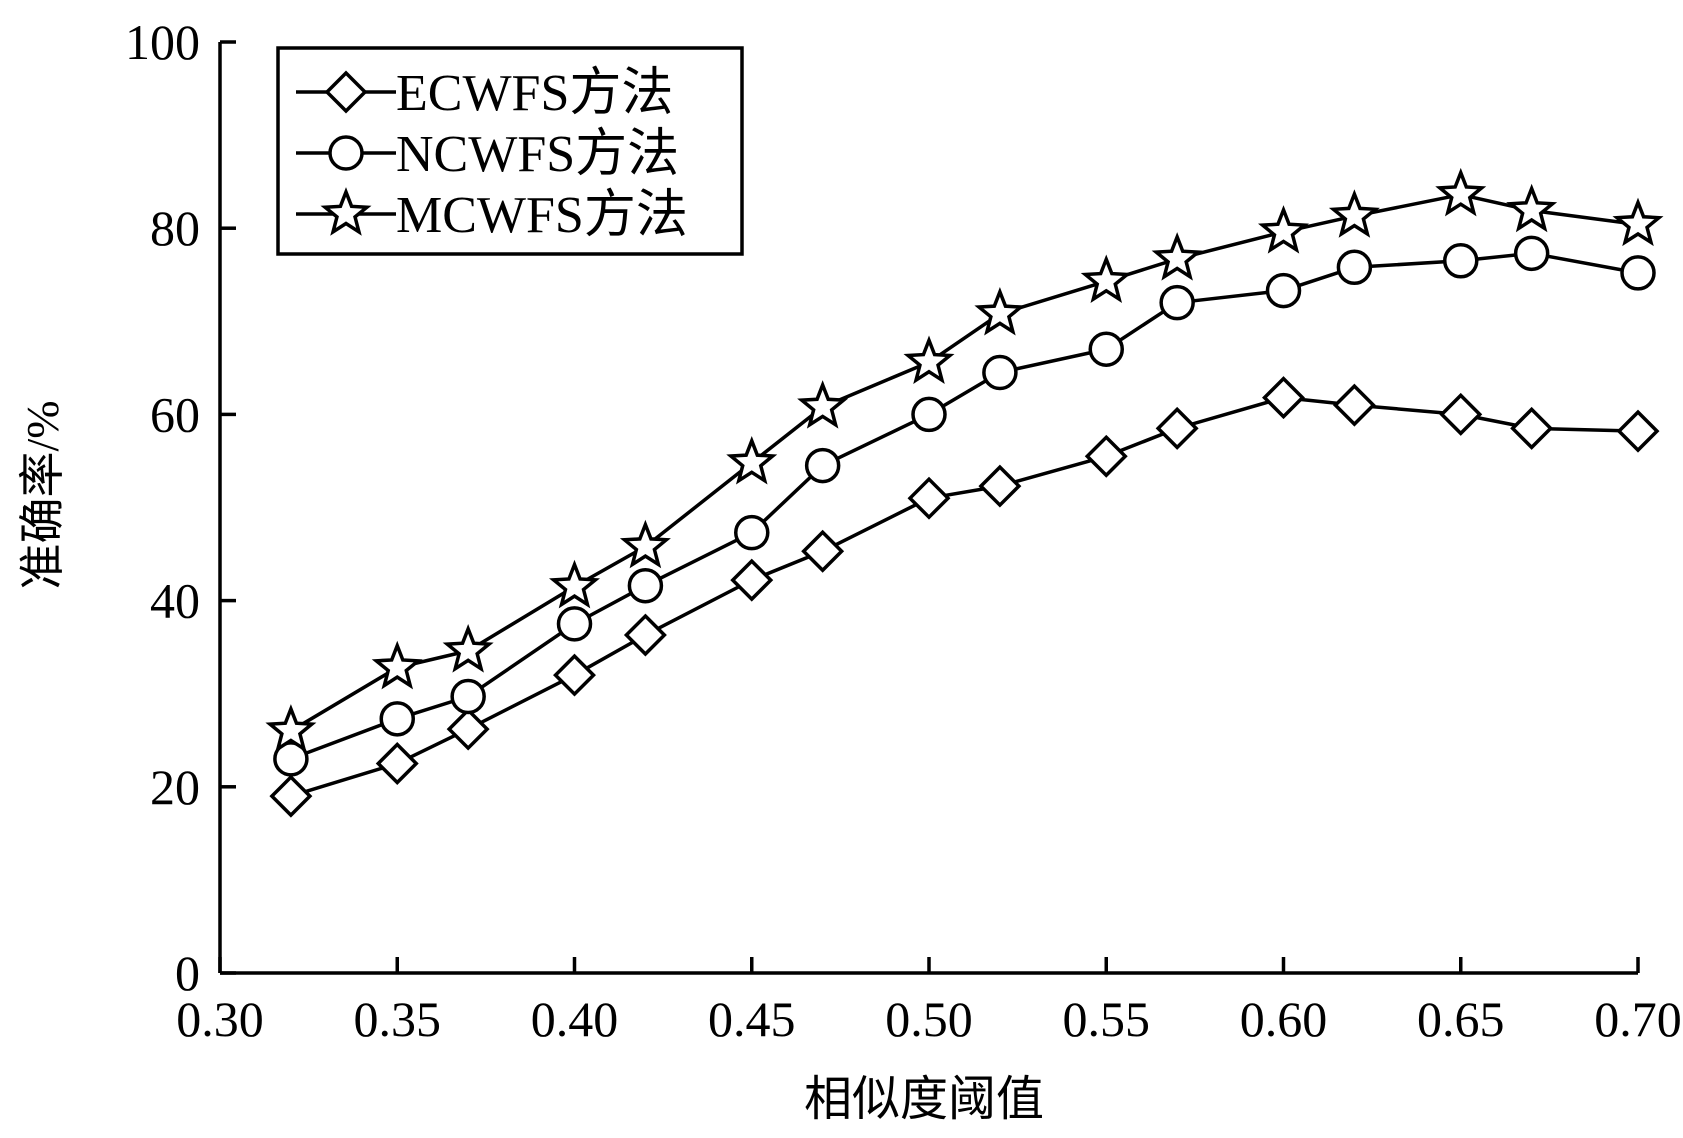  Describe the element at coordinates (162, 42) in the screenshot. I see `y-tick-label: 100` at that location.